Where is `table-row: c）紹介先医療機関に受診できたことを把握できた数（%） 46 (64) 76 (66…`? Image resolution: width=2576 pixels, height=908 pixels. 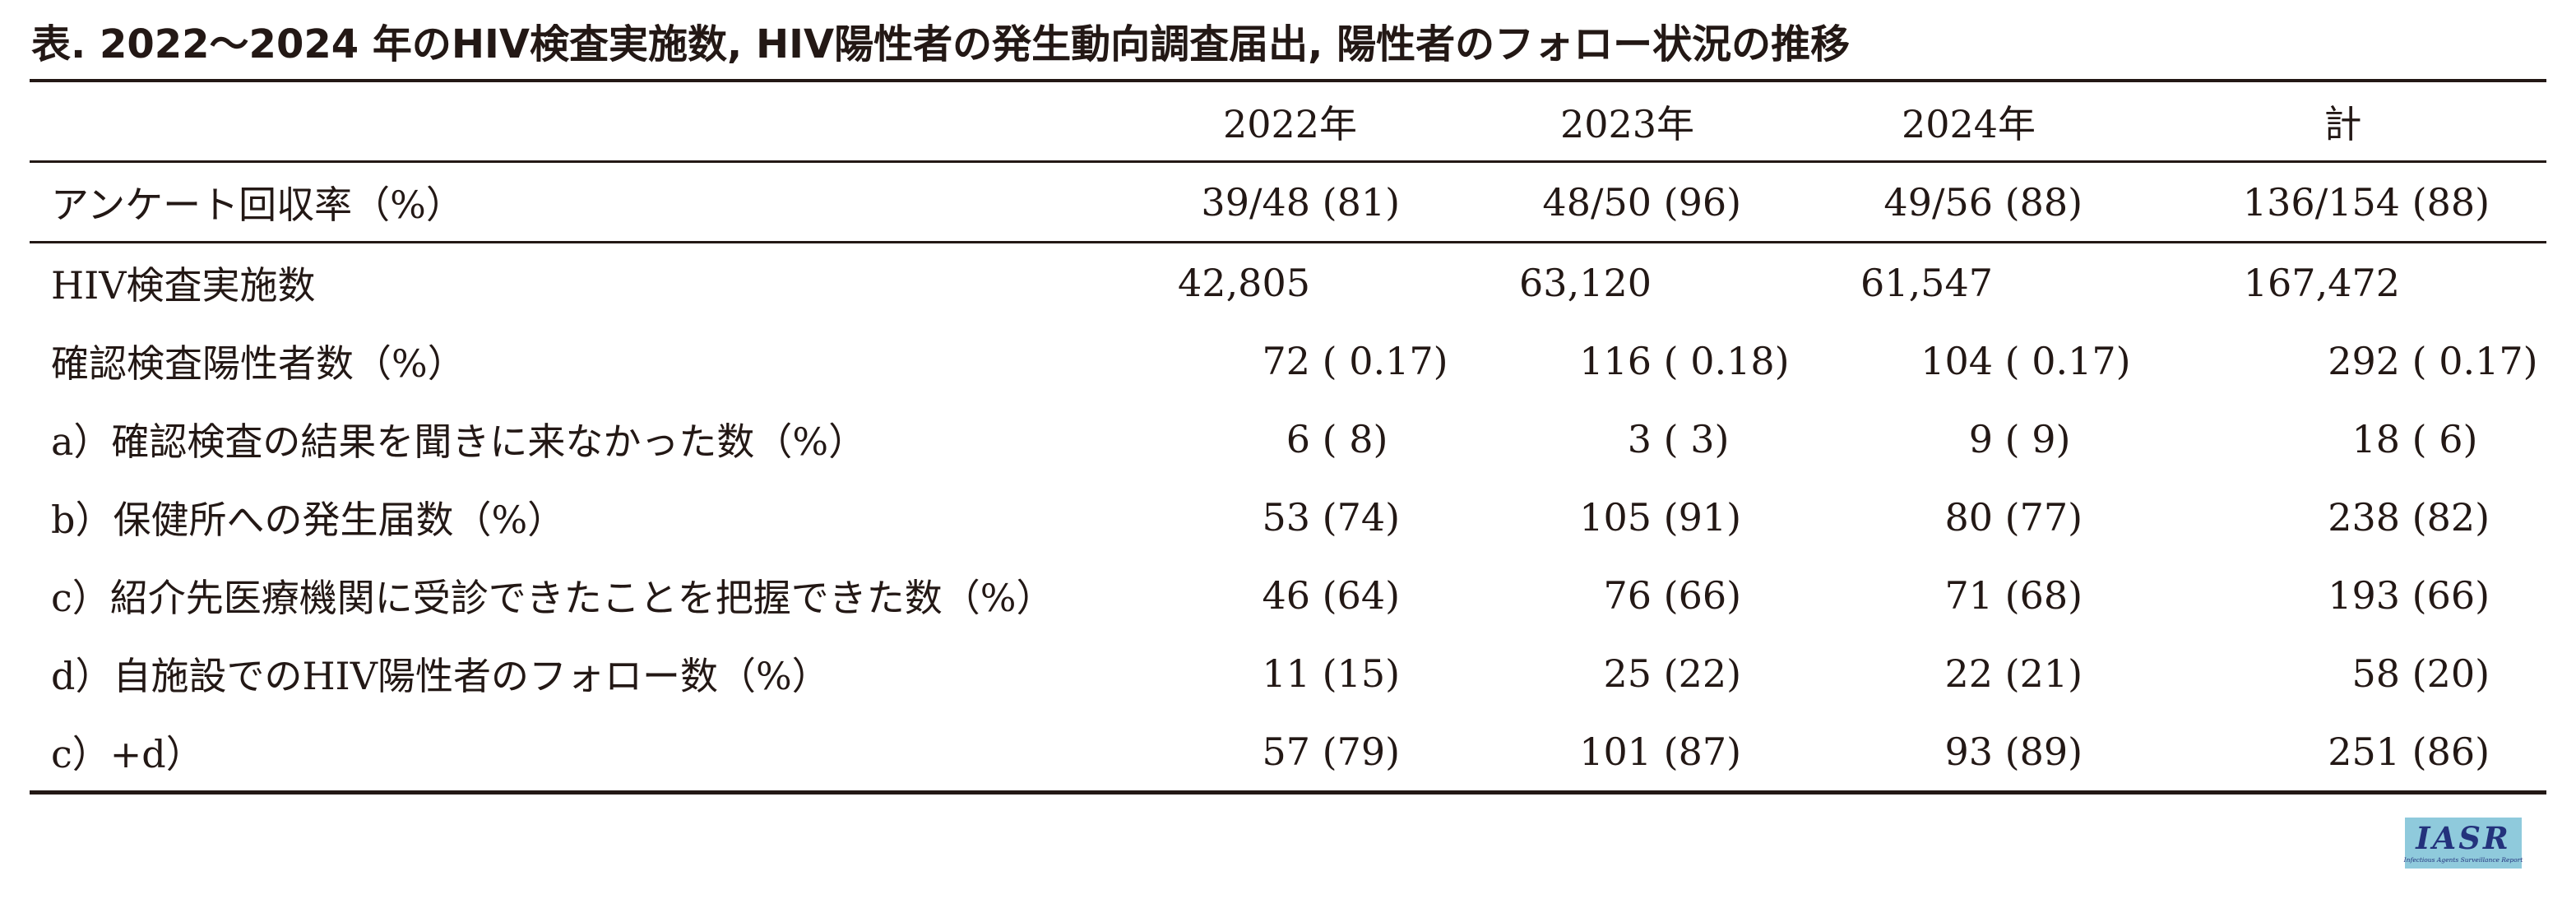
table-row: c）紹介先医療機関に受診できたことを把握できた数（%） 46 (64) 76 (66… is located at coordinates (1288, 595).